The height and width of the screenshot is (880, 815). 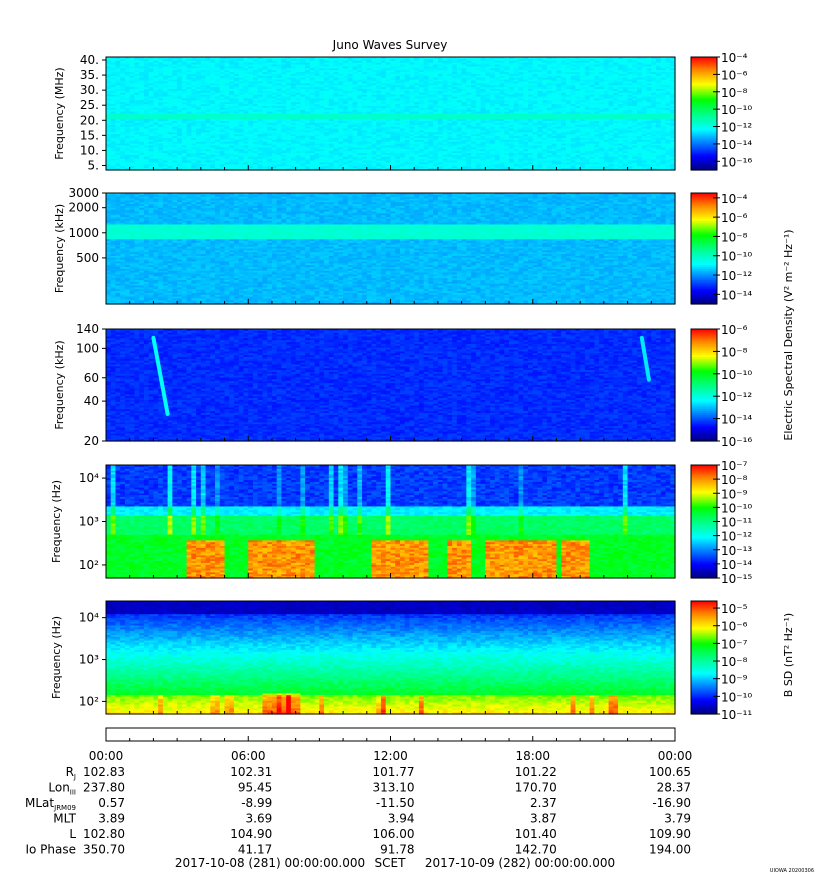 I want to click on ephemeris-value: 313.10, so click(x=394, y=788).